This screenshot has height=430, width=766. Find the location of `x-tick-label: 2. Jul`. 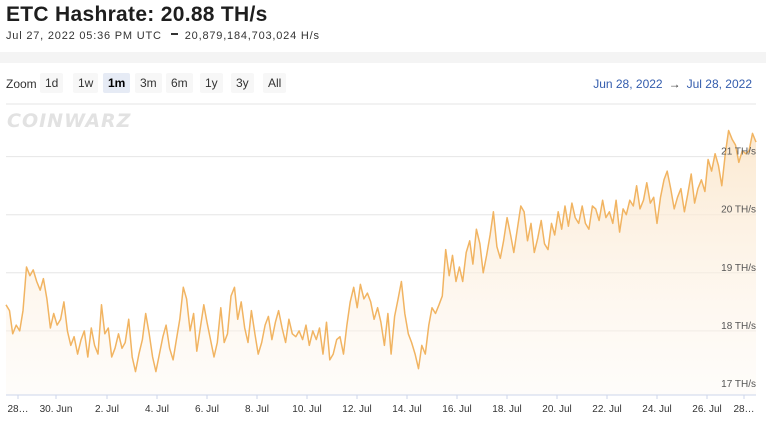

x-tick-label: 2. Jul is located at coordinates (107, 409).